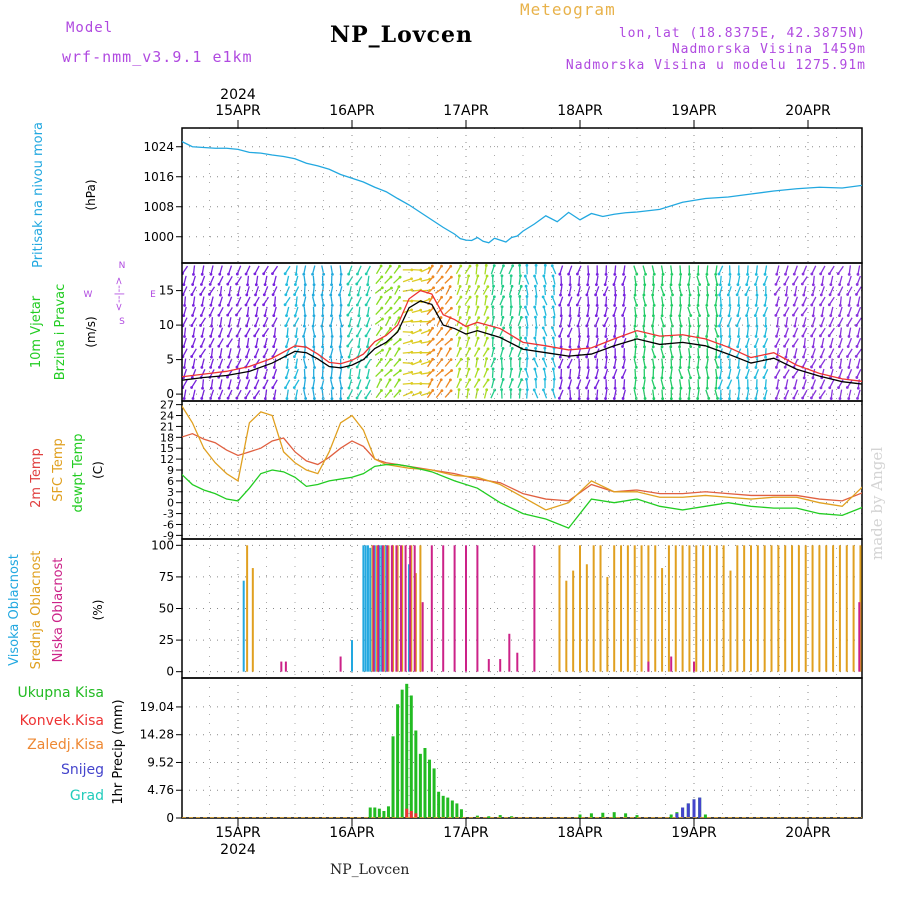  What do you see at coordinates (168, 535) in the screenshot?
I see `y-tick-label: -9` at bounding box center [168, 535].